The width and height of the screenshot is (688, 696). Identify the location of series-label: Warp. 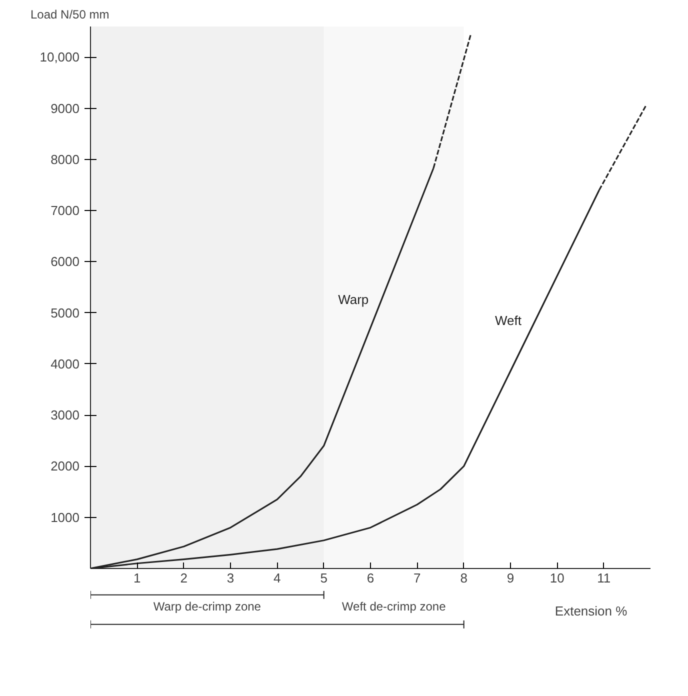
(353, 299).